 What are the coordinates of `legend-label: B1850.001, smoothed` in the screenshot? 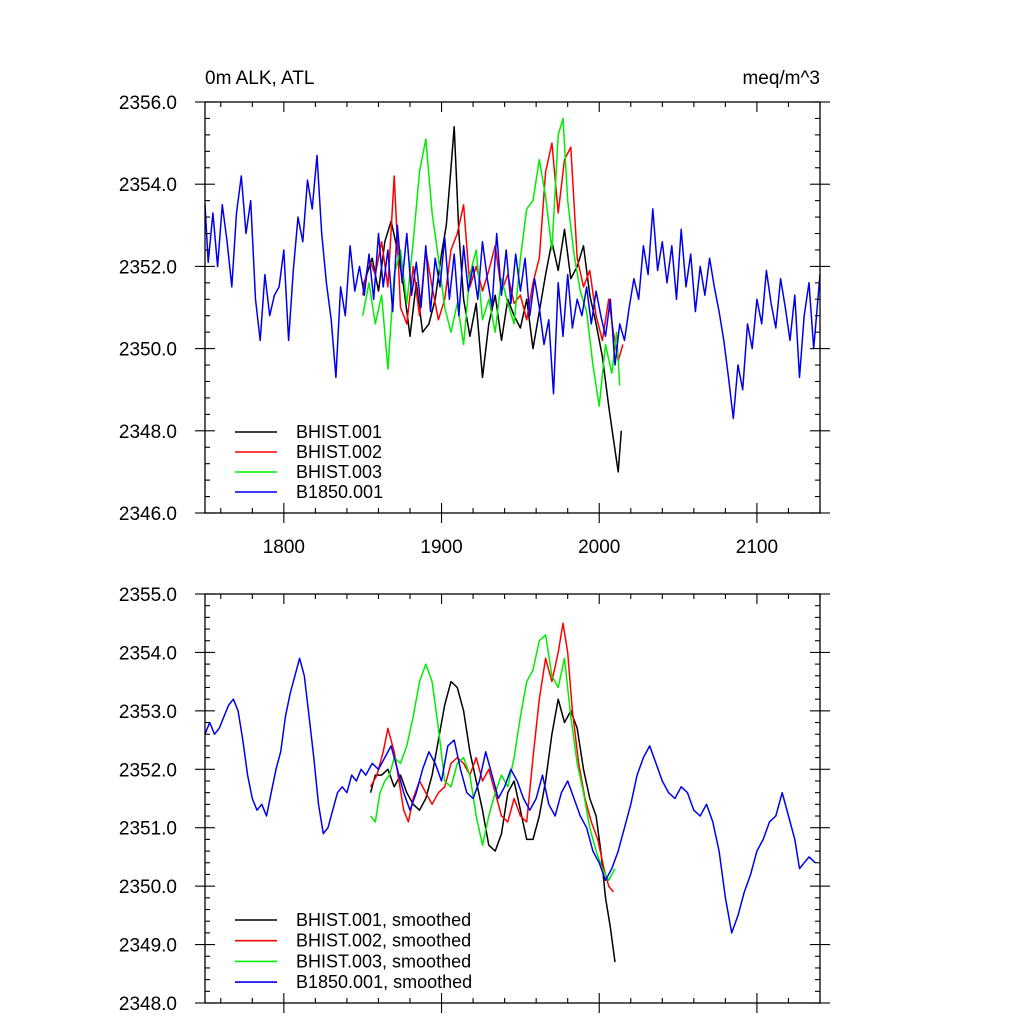 It's located at (384, 982).